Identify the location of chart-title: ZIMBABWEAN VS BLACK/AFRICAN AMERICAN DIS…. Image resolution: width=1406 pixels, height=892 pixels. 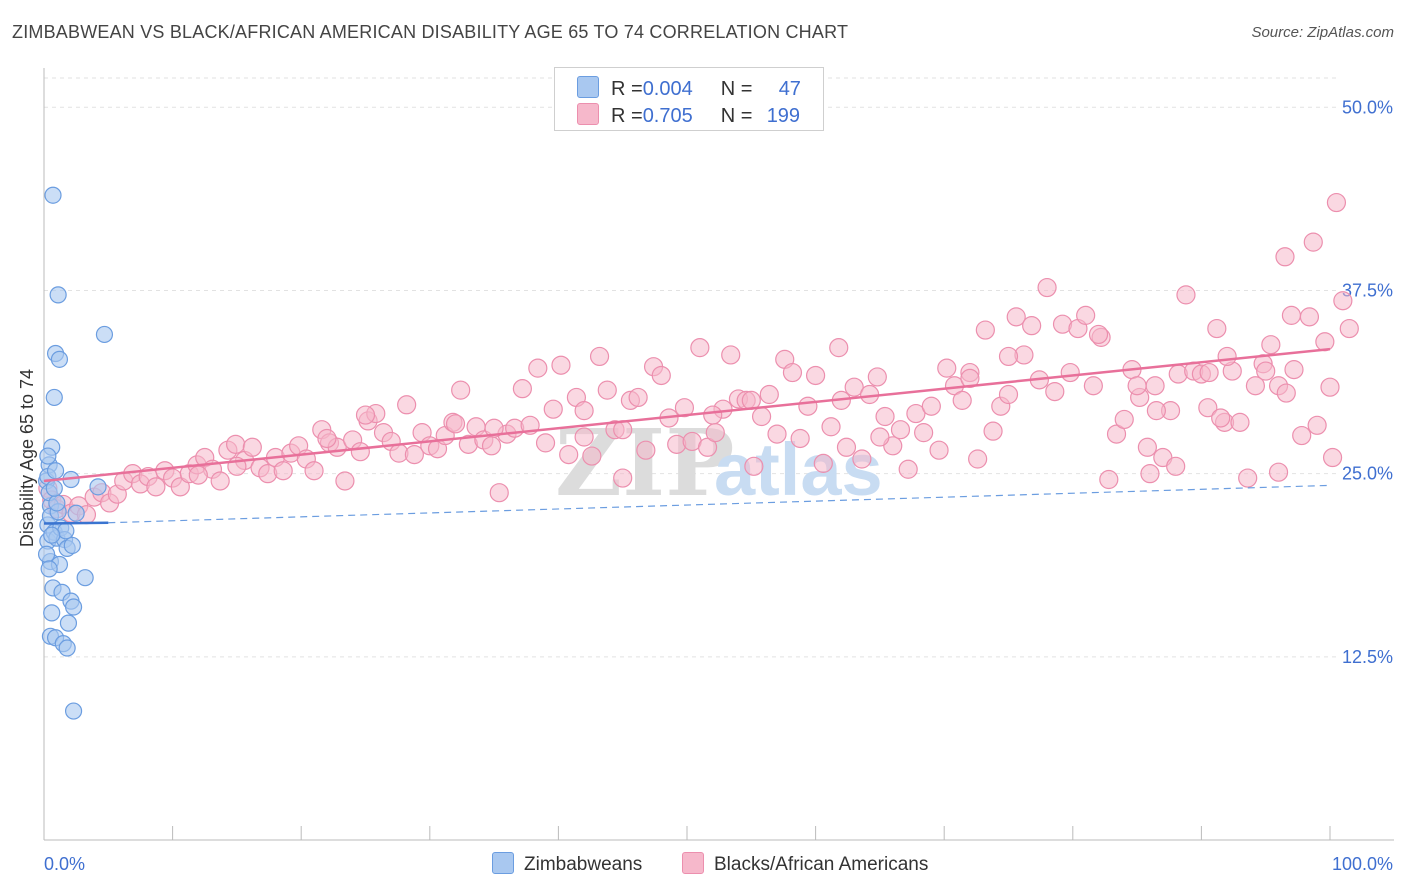
(430, 32).